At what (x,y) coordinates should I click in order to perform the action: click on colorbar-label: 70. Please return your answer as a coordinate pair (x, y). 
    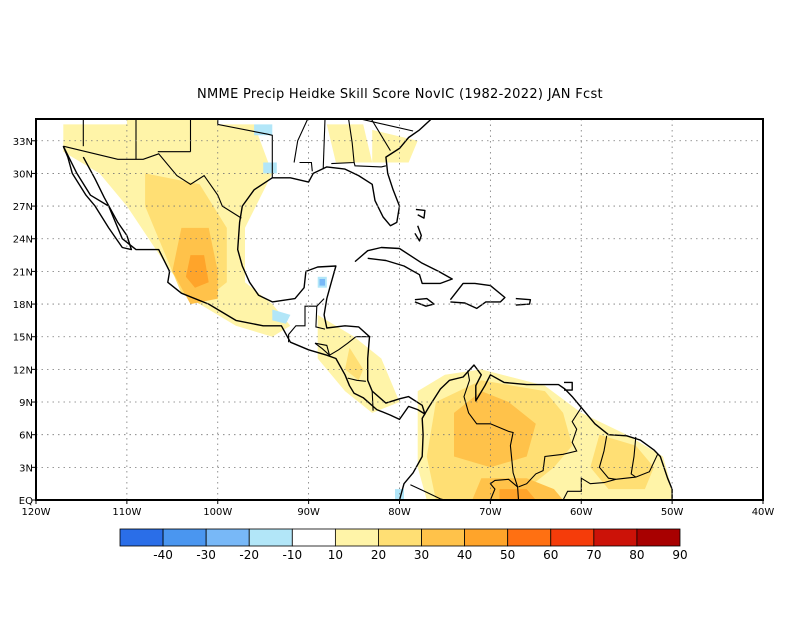
    Looking at the image, I should click on (593, 555).